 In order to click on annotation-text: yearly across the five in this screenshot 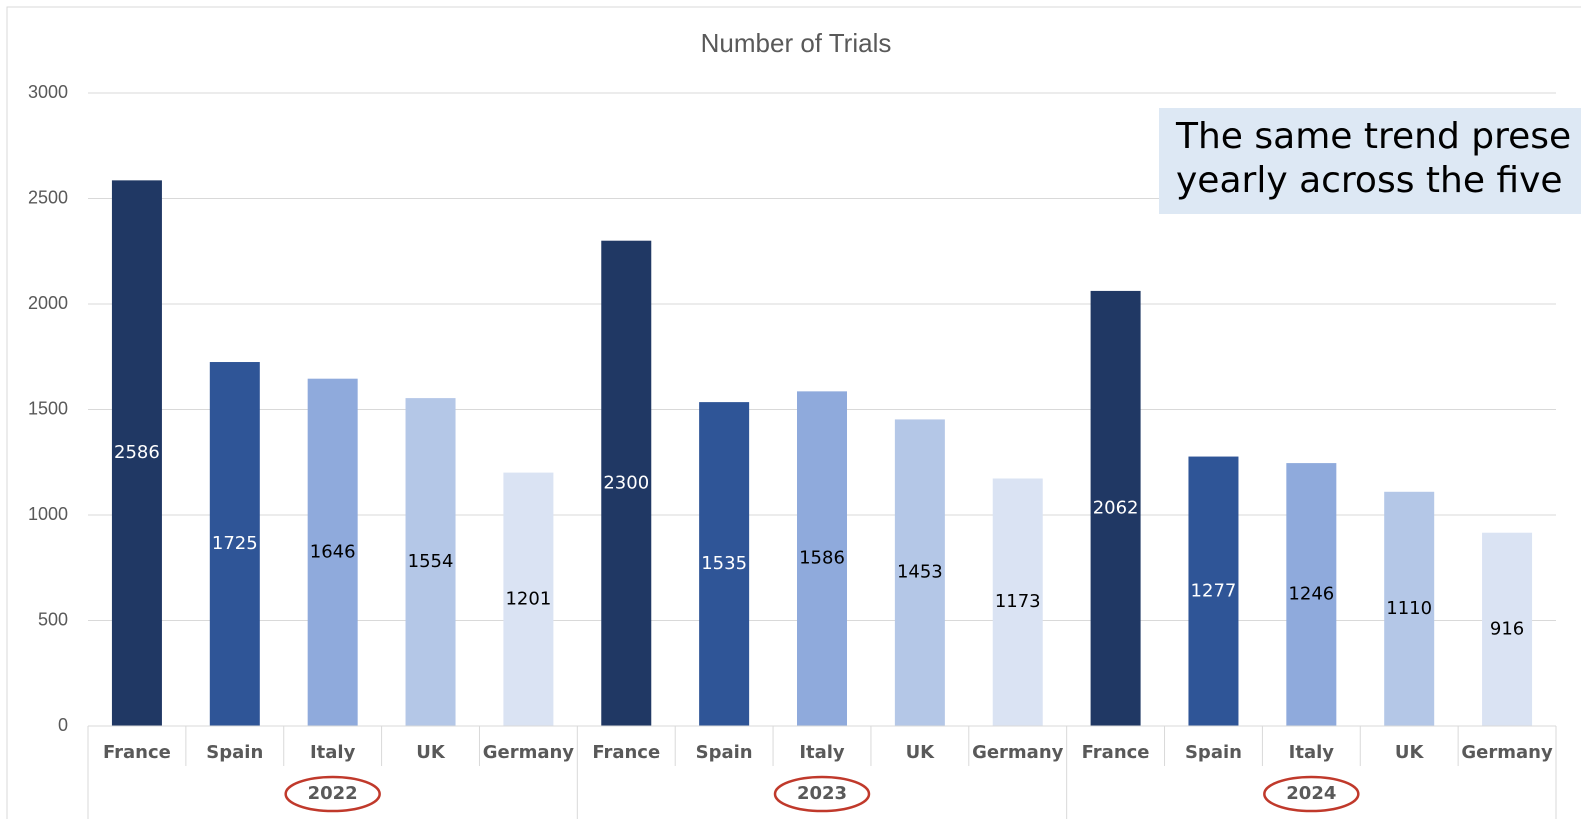, I will do `click(1369, 180)`.